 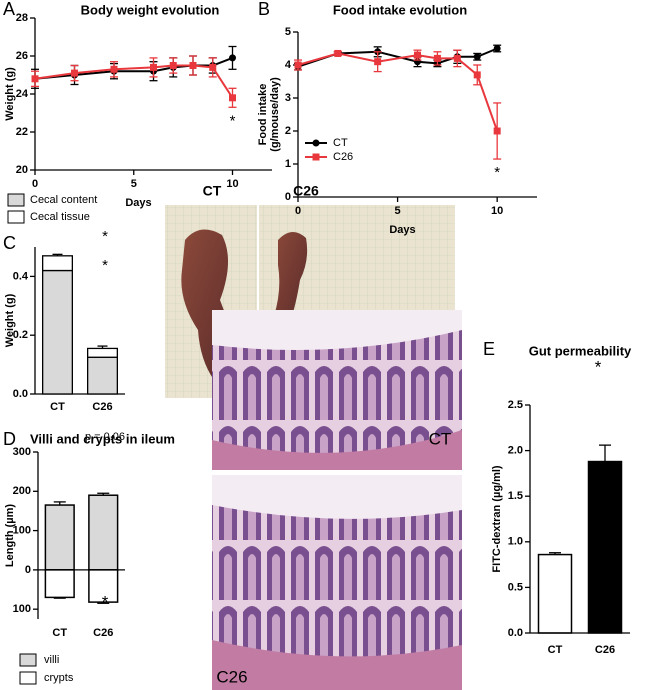 I want to click on y-tick-label: 2, so click(x=288, y=131).